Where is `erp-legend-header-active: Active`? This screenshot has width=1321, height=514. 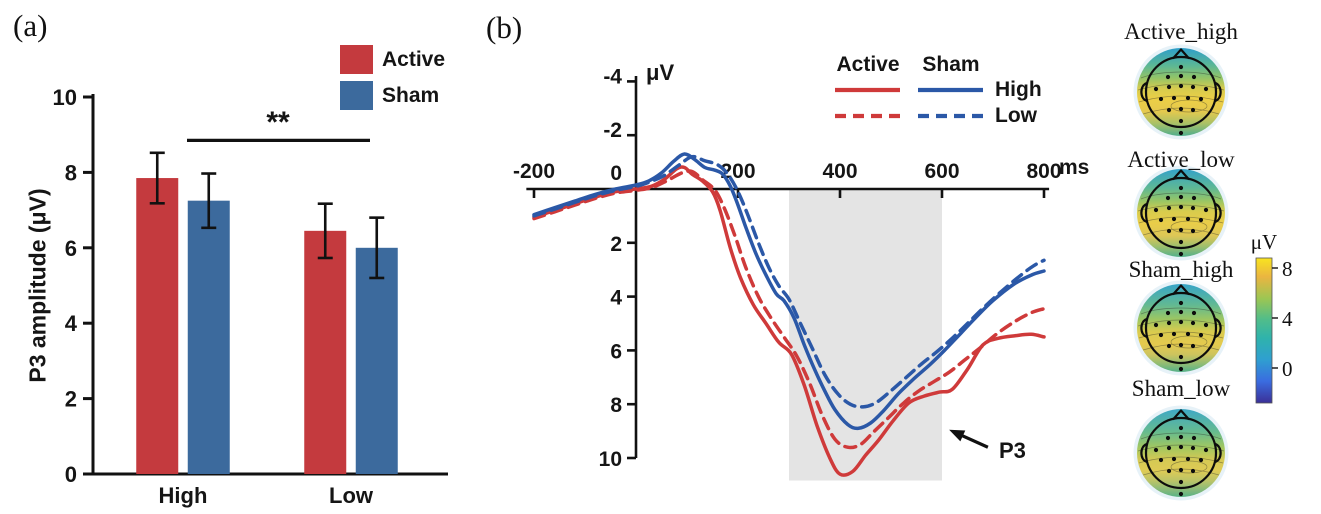 erp-legend-header-active: Active is located at coordinates (868, 64).